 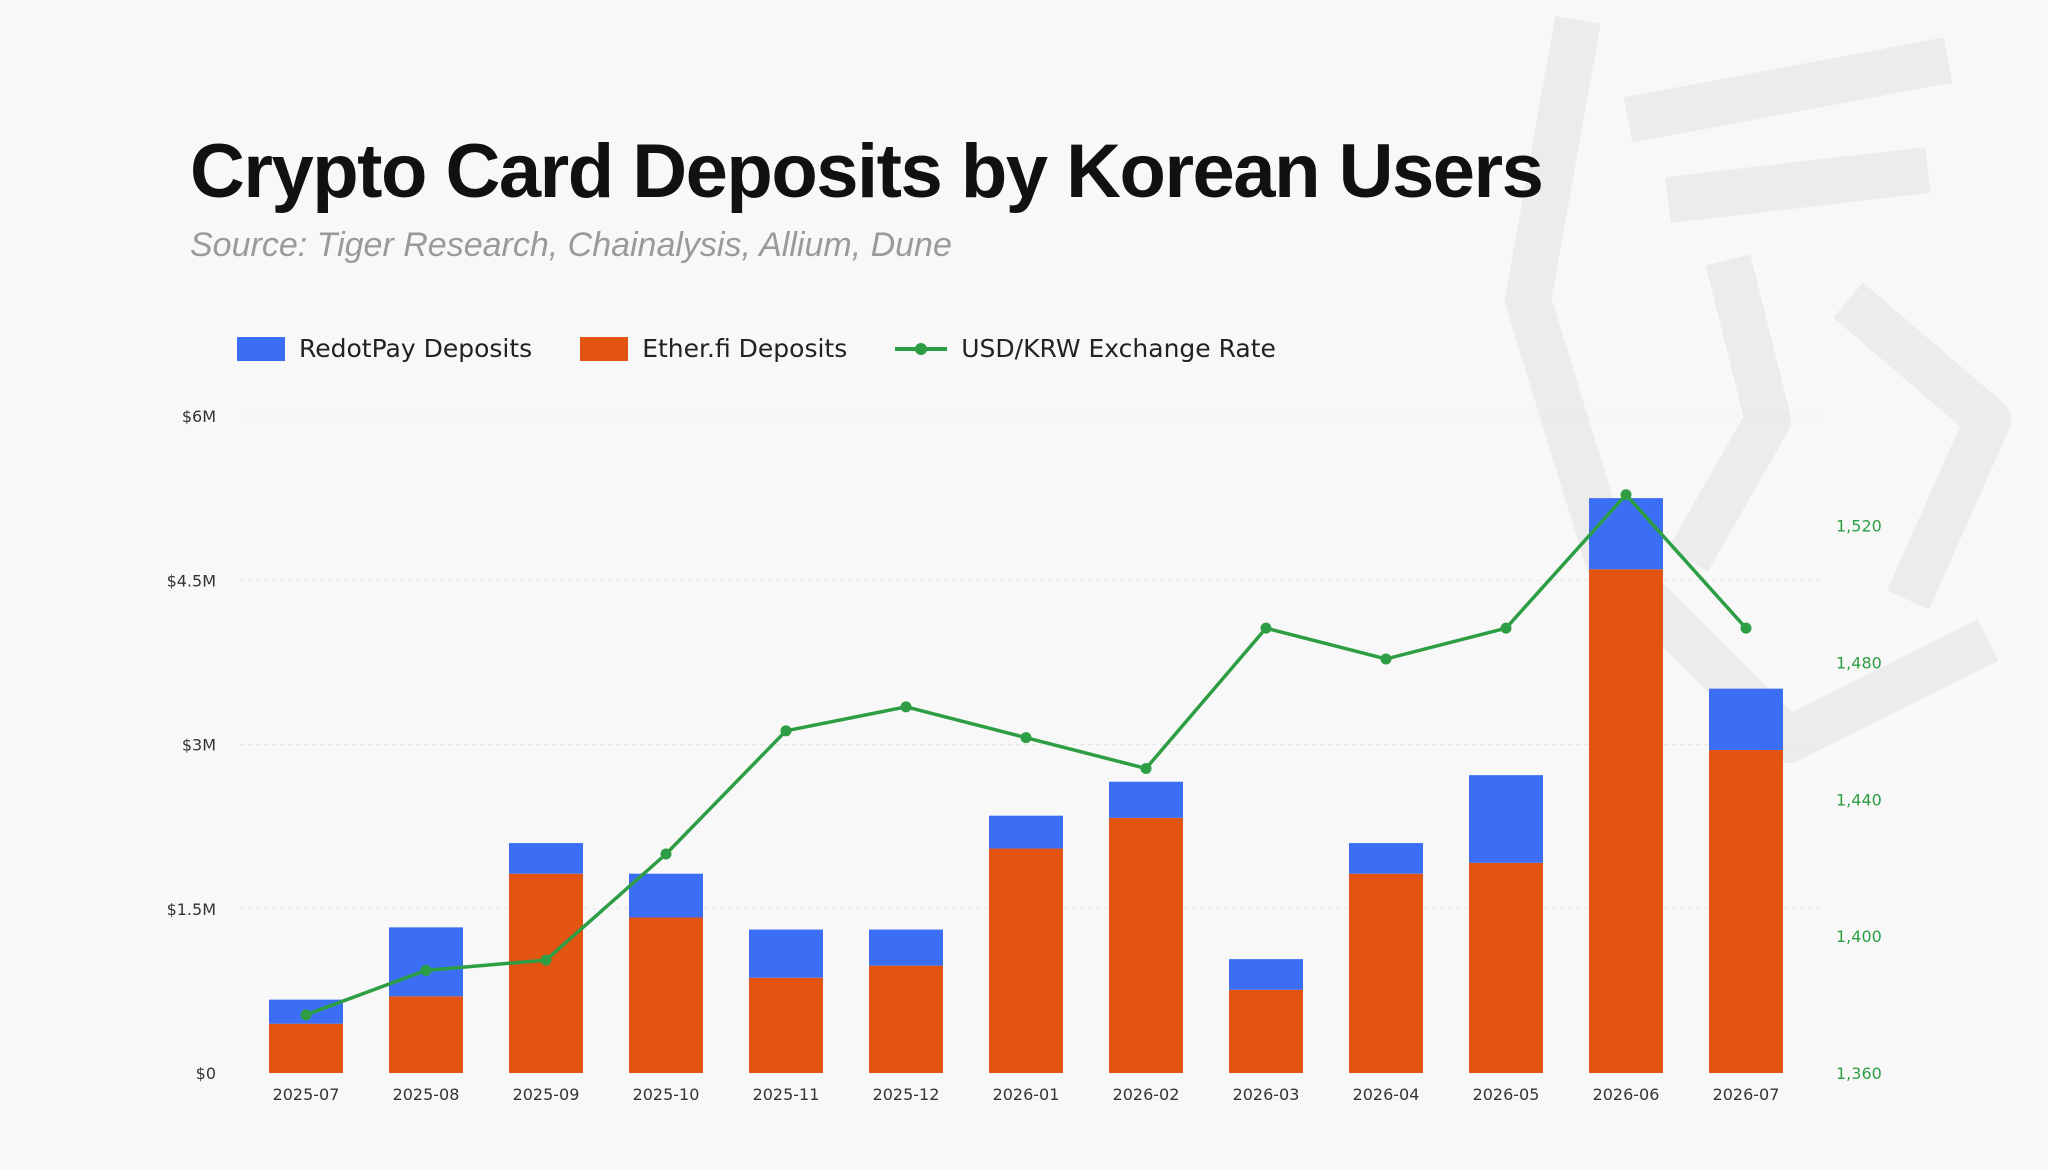 What do you see at coordinates (206, 1073) in the screenshot?
I see `y-left-tick-label: $0` at bounding box center [206, 1073].